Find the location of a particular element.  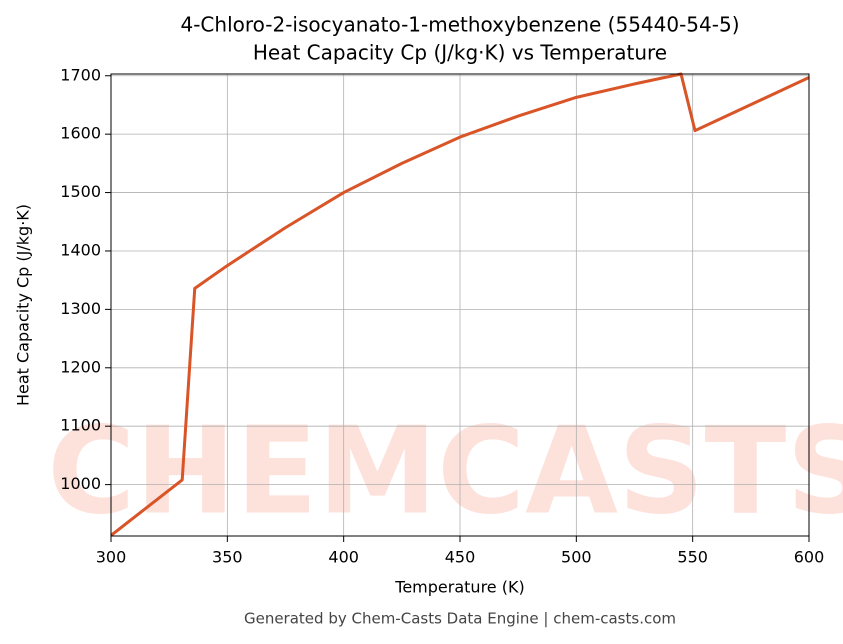

x-tick-label: 500 is located at coordinates (576, 557).